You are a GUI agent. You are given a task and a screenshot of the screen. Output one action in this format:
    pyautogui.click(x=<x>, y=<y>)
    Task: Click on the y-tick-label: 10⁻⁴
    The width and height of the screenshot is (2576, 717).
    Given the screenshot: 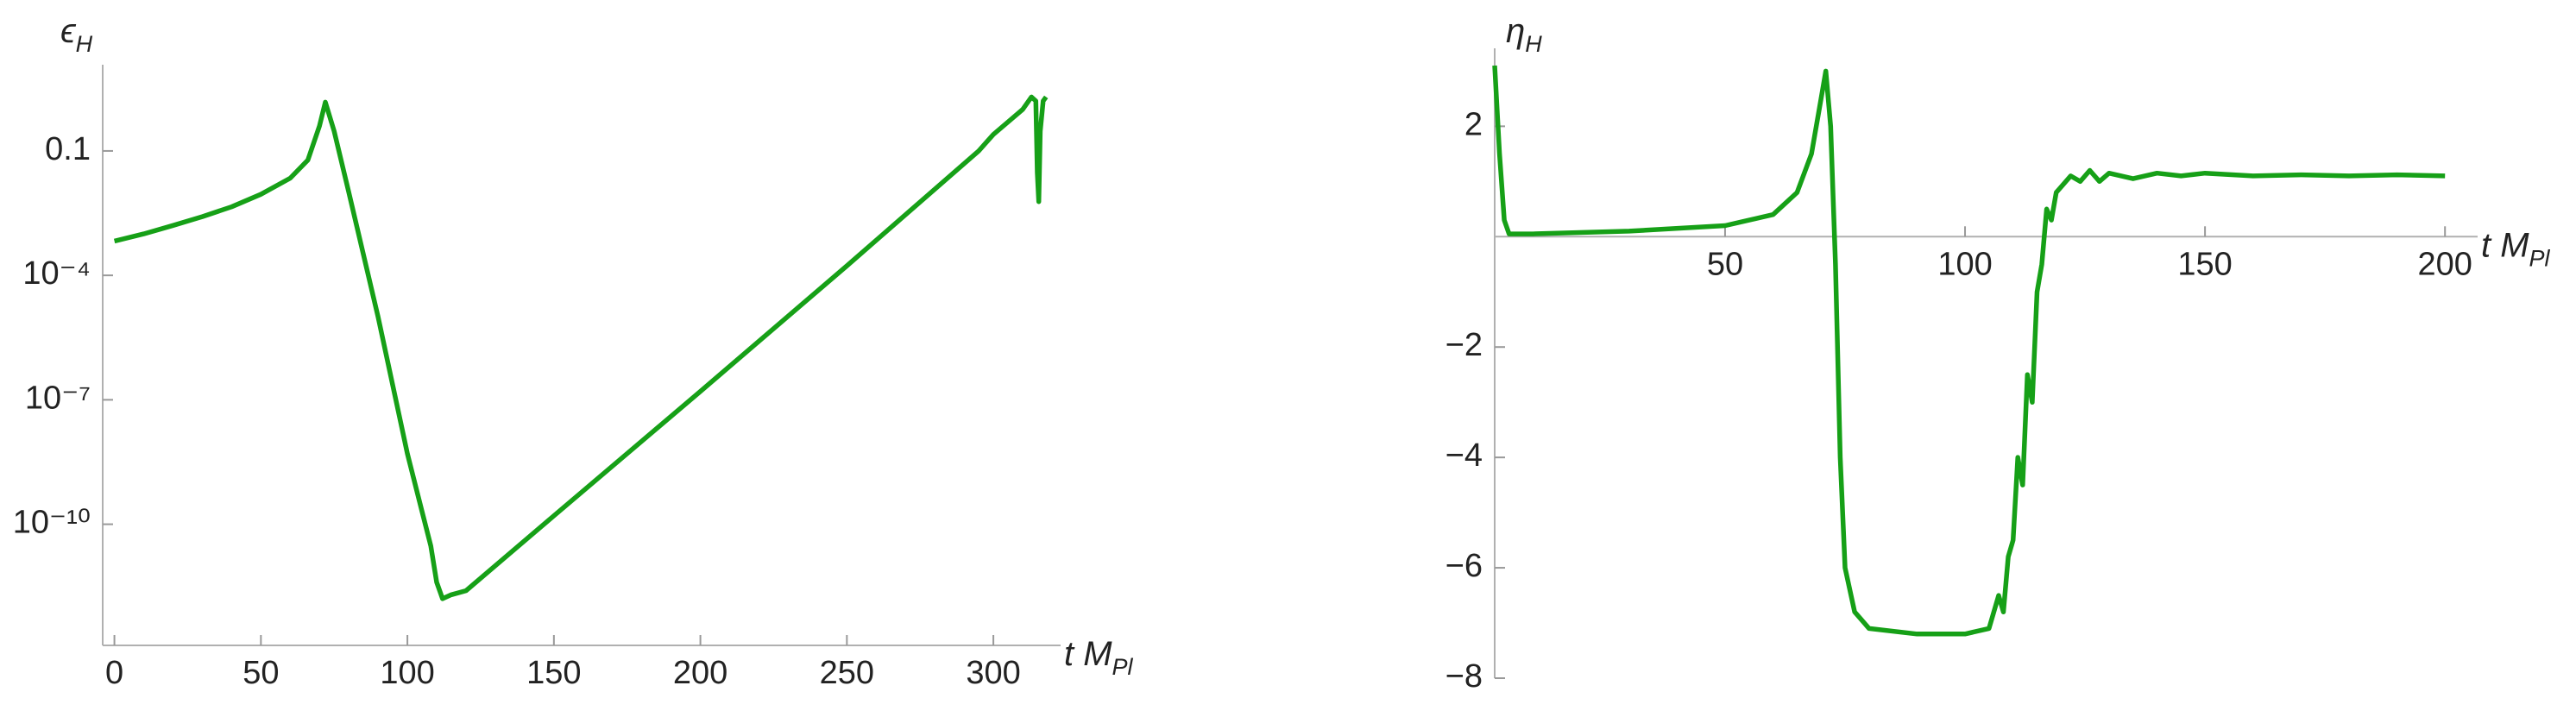 What is the action you would take?
    pyautogui.click(x=57, y=273)
    